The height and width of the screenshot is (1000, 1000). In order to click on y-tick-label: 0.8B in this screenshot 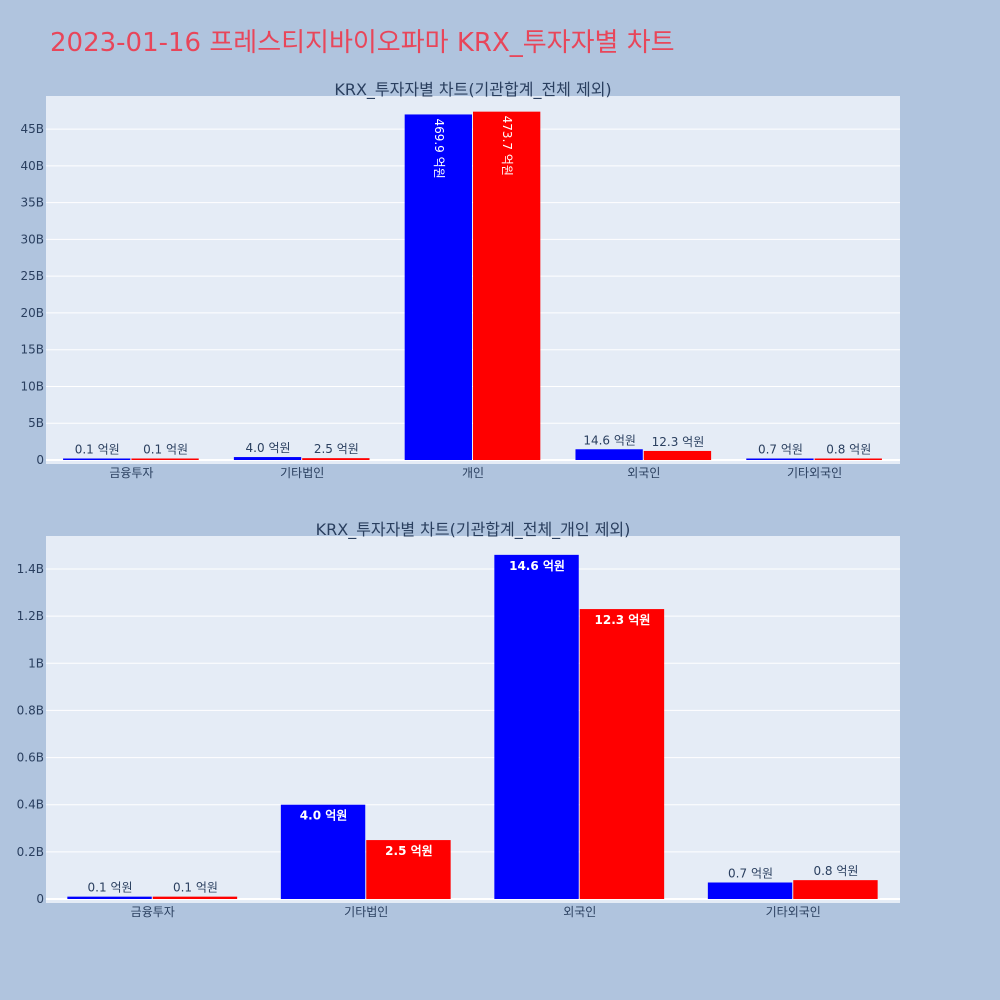, I will do `click(30, 710)`.